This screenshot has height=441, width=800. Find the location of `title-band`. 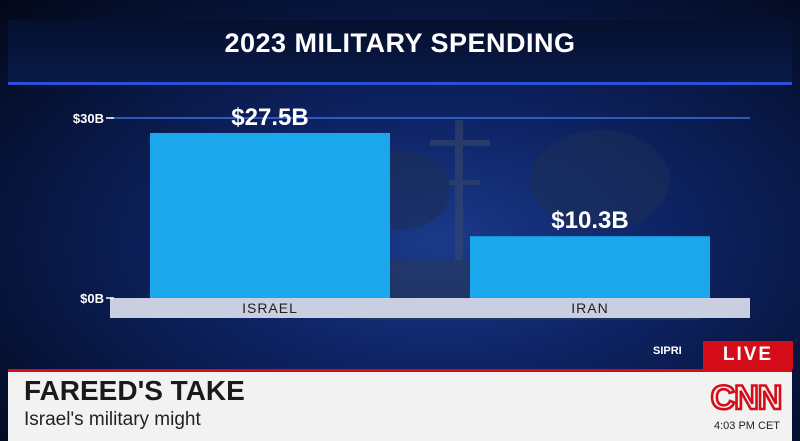

title-band is located at coordinates (400, 51).